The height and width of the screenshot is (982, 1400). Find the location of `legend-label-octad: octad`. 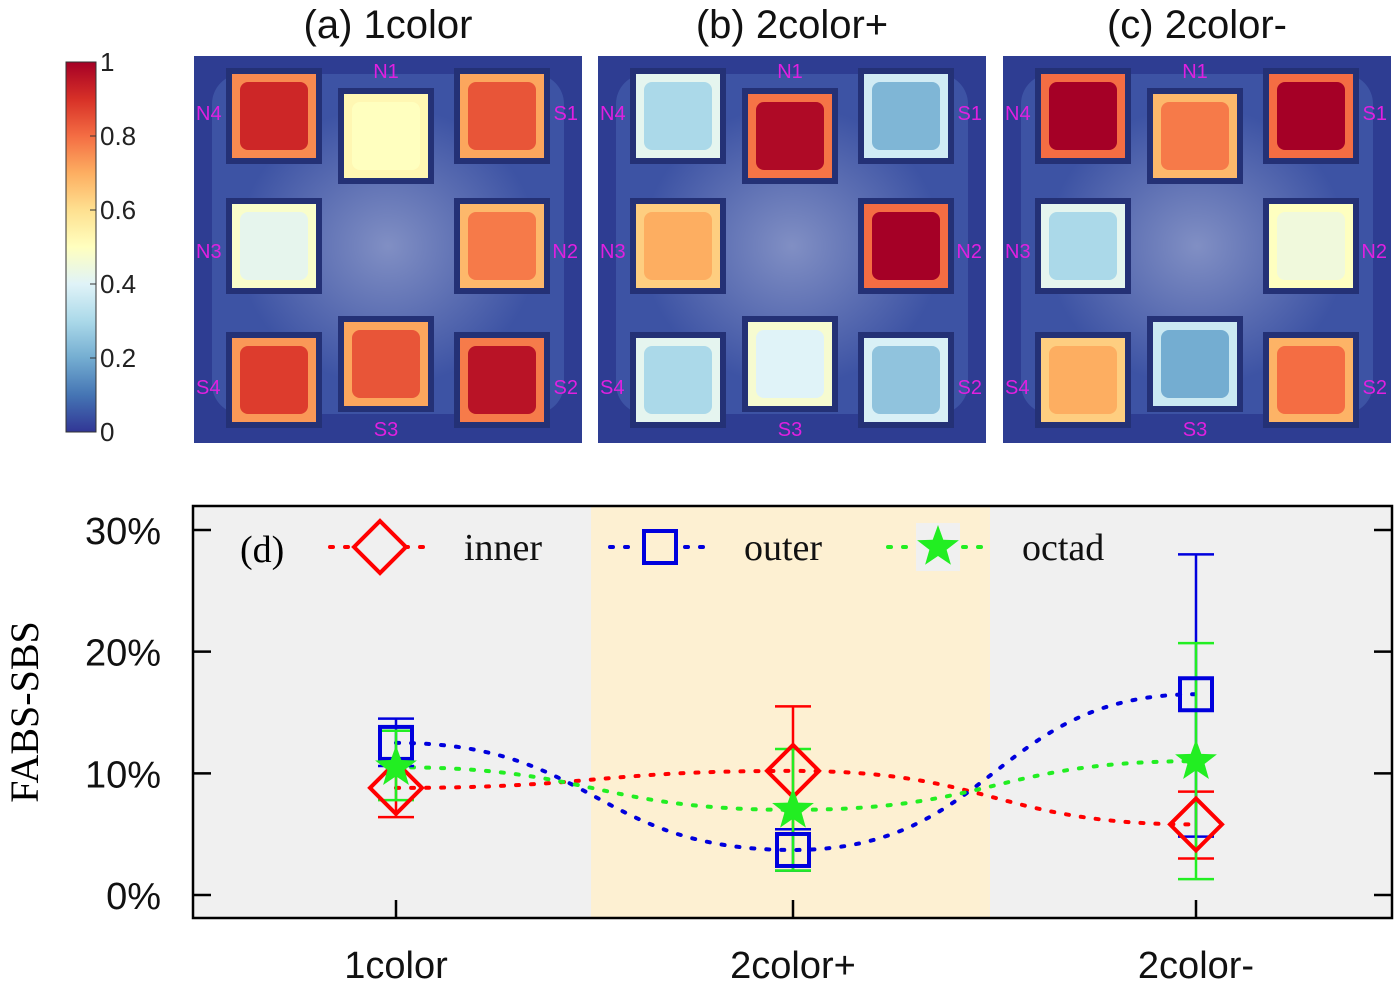

legend-label-octad: octad is located at coordinates (1063, 548).